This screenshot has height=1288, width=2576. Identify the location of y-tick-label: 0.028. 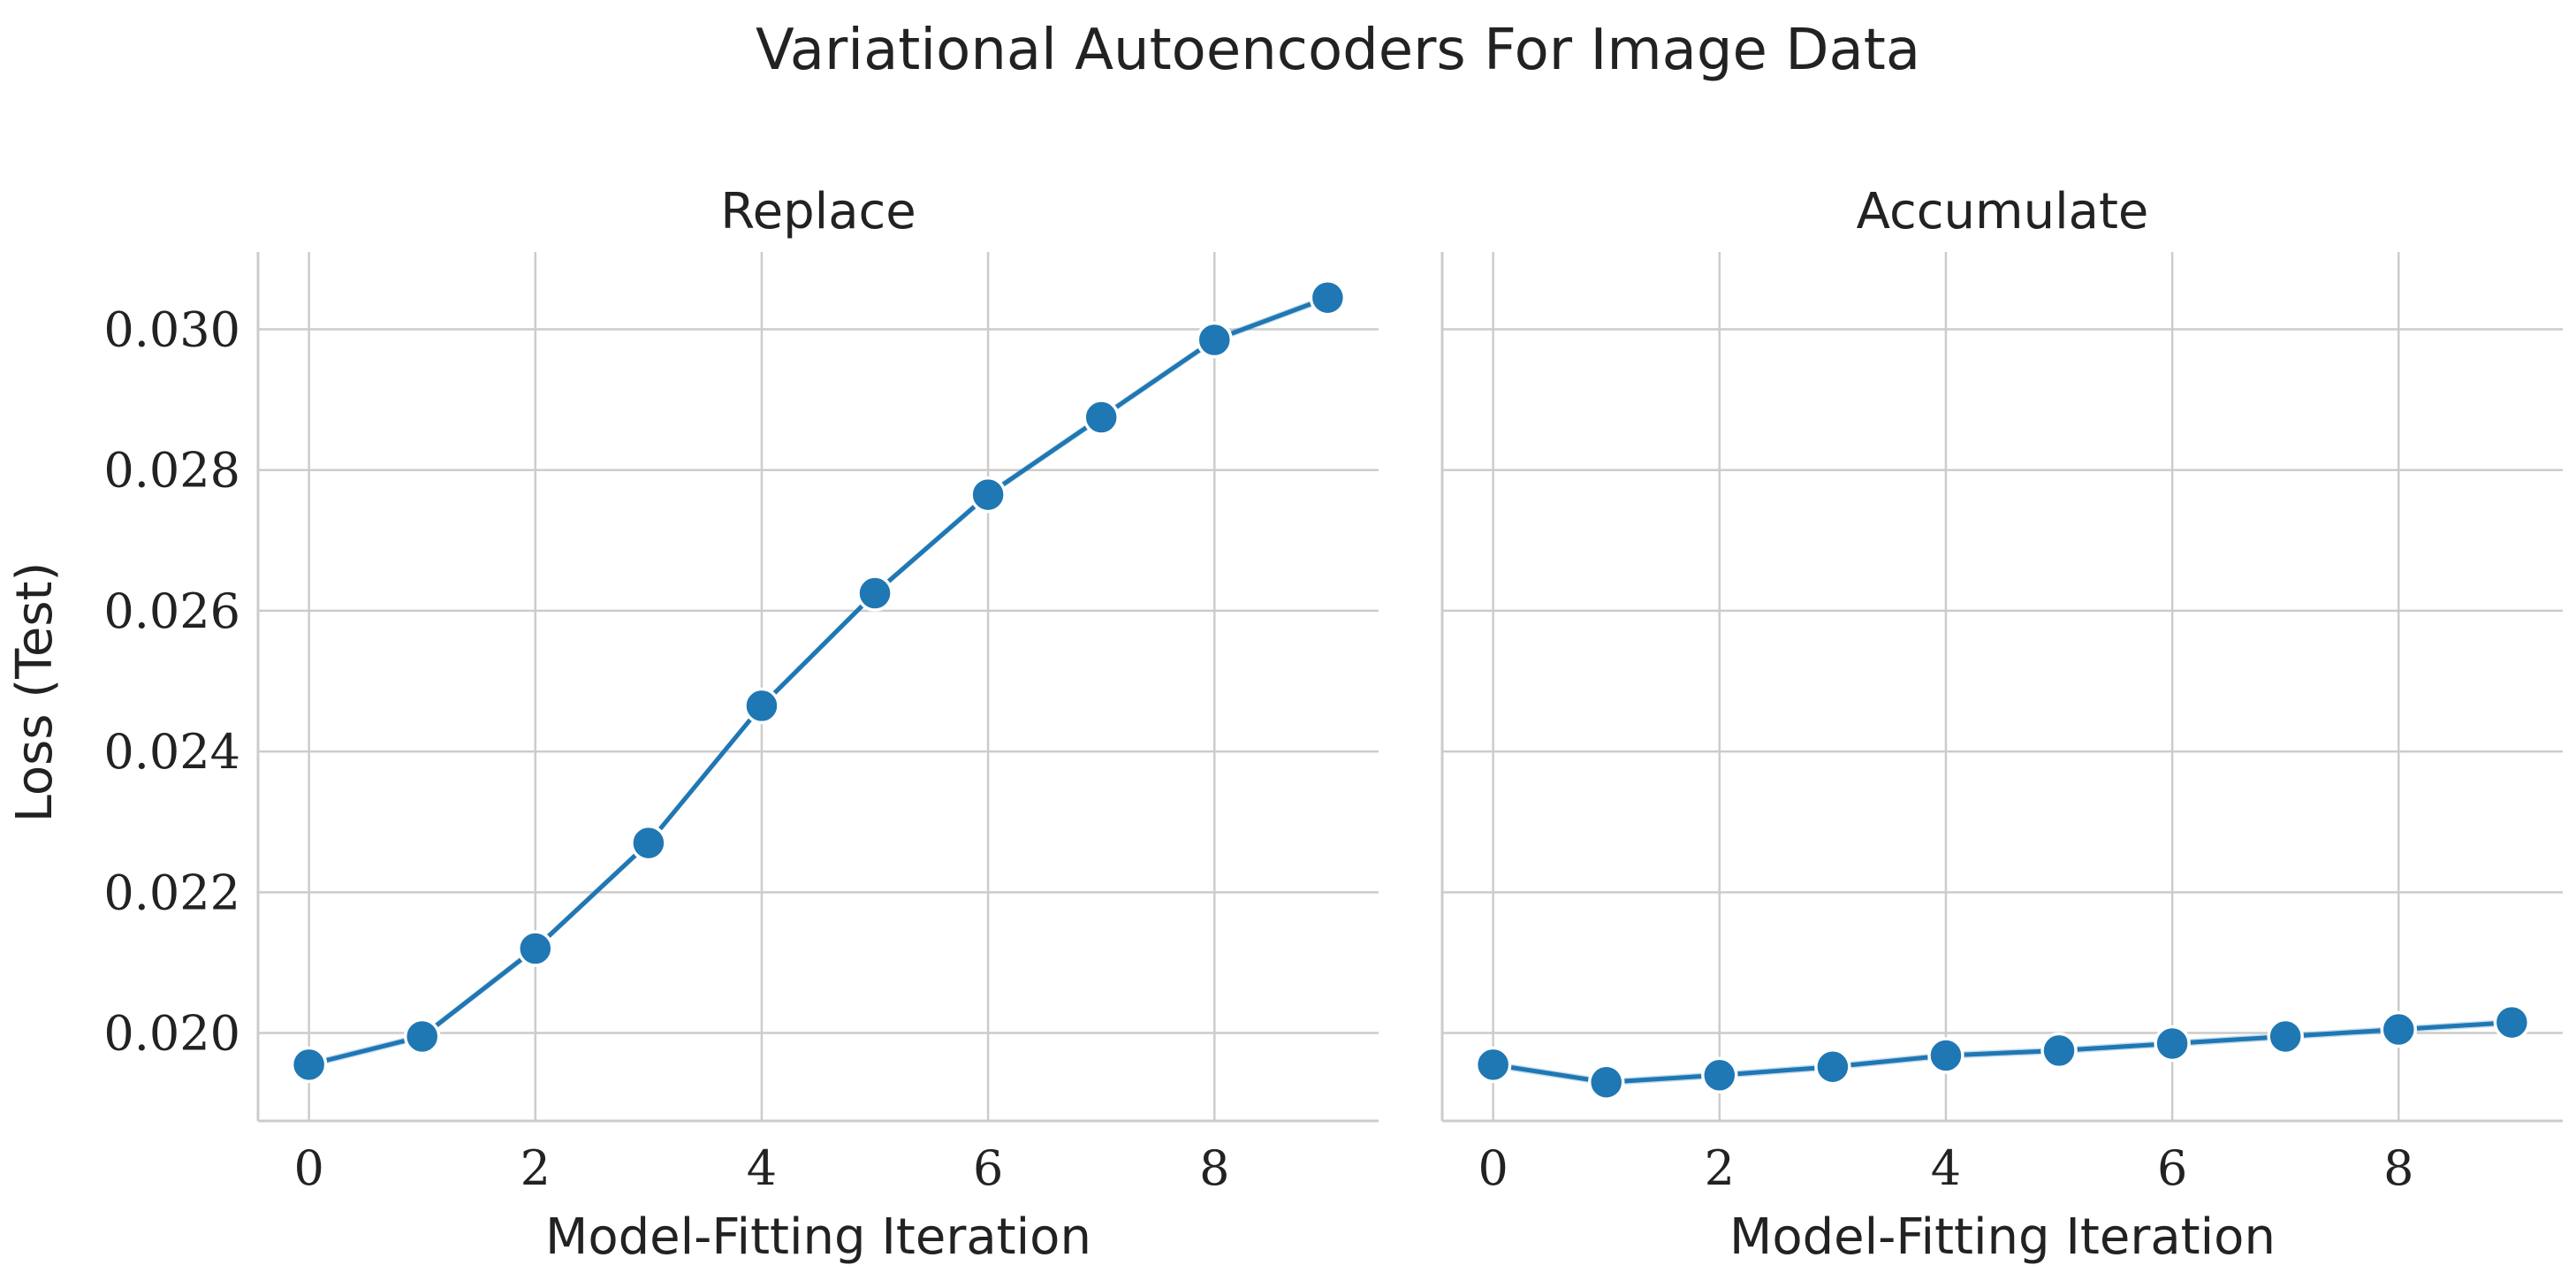
(171, 471).